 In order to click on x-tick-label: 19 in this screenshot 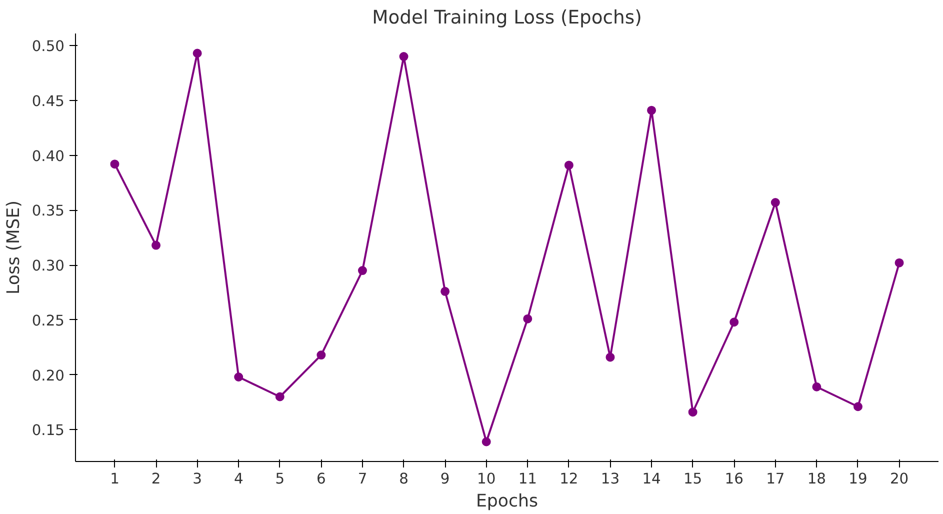, I will do `click(858, 479)`.